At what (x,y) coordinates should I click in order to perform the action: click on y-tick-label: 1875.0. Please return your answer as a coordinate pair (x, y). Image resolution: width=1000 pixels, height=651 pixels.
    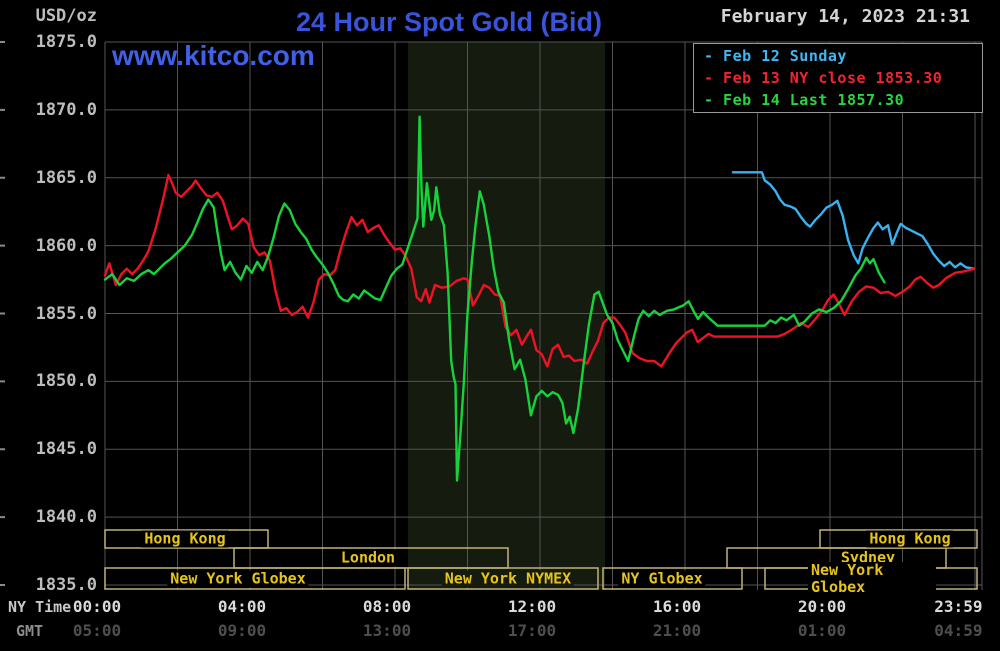
    Looking at the image, I should click on (66, 42).